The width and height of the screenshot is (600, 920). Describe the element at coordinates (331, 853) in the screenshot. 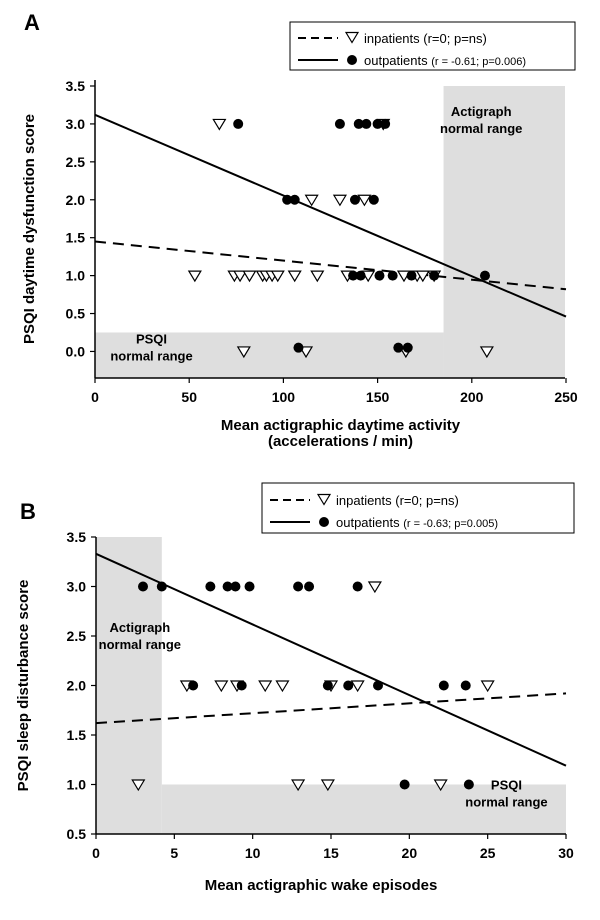

I see `x-tick-label: 15` at that location.